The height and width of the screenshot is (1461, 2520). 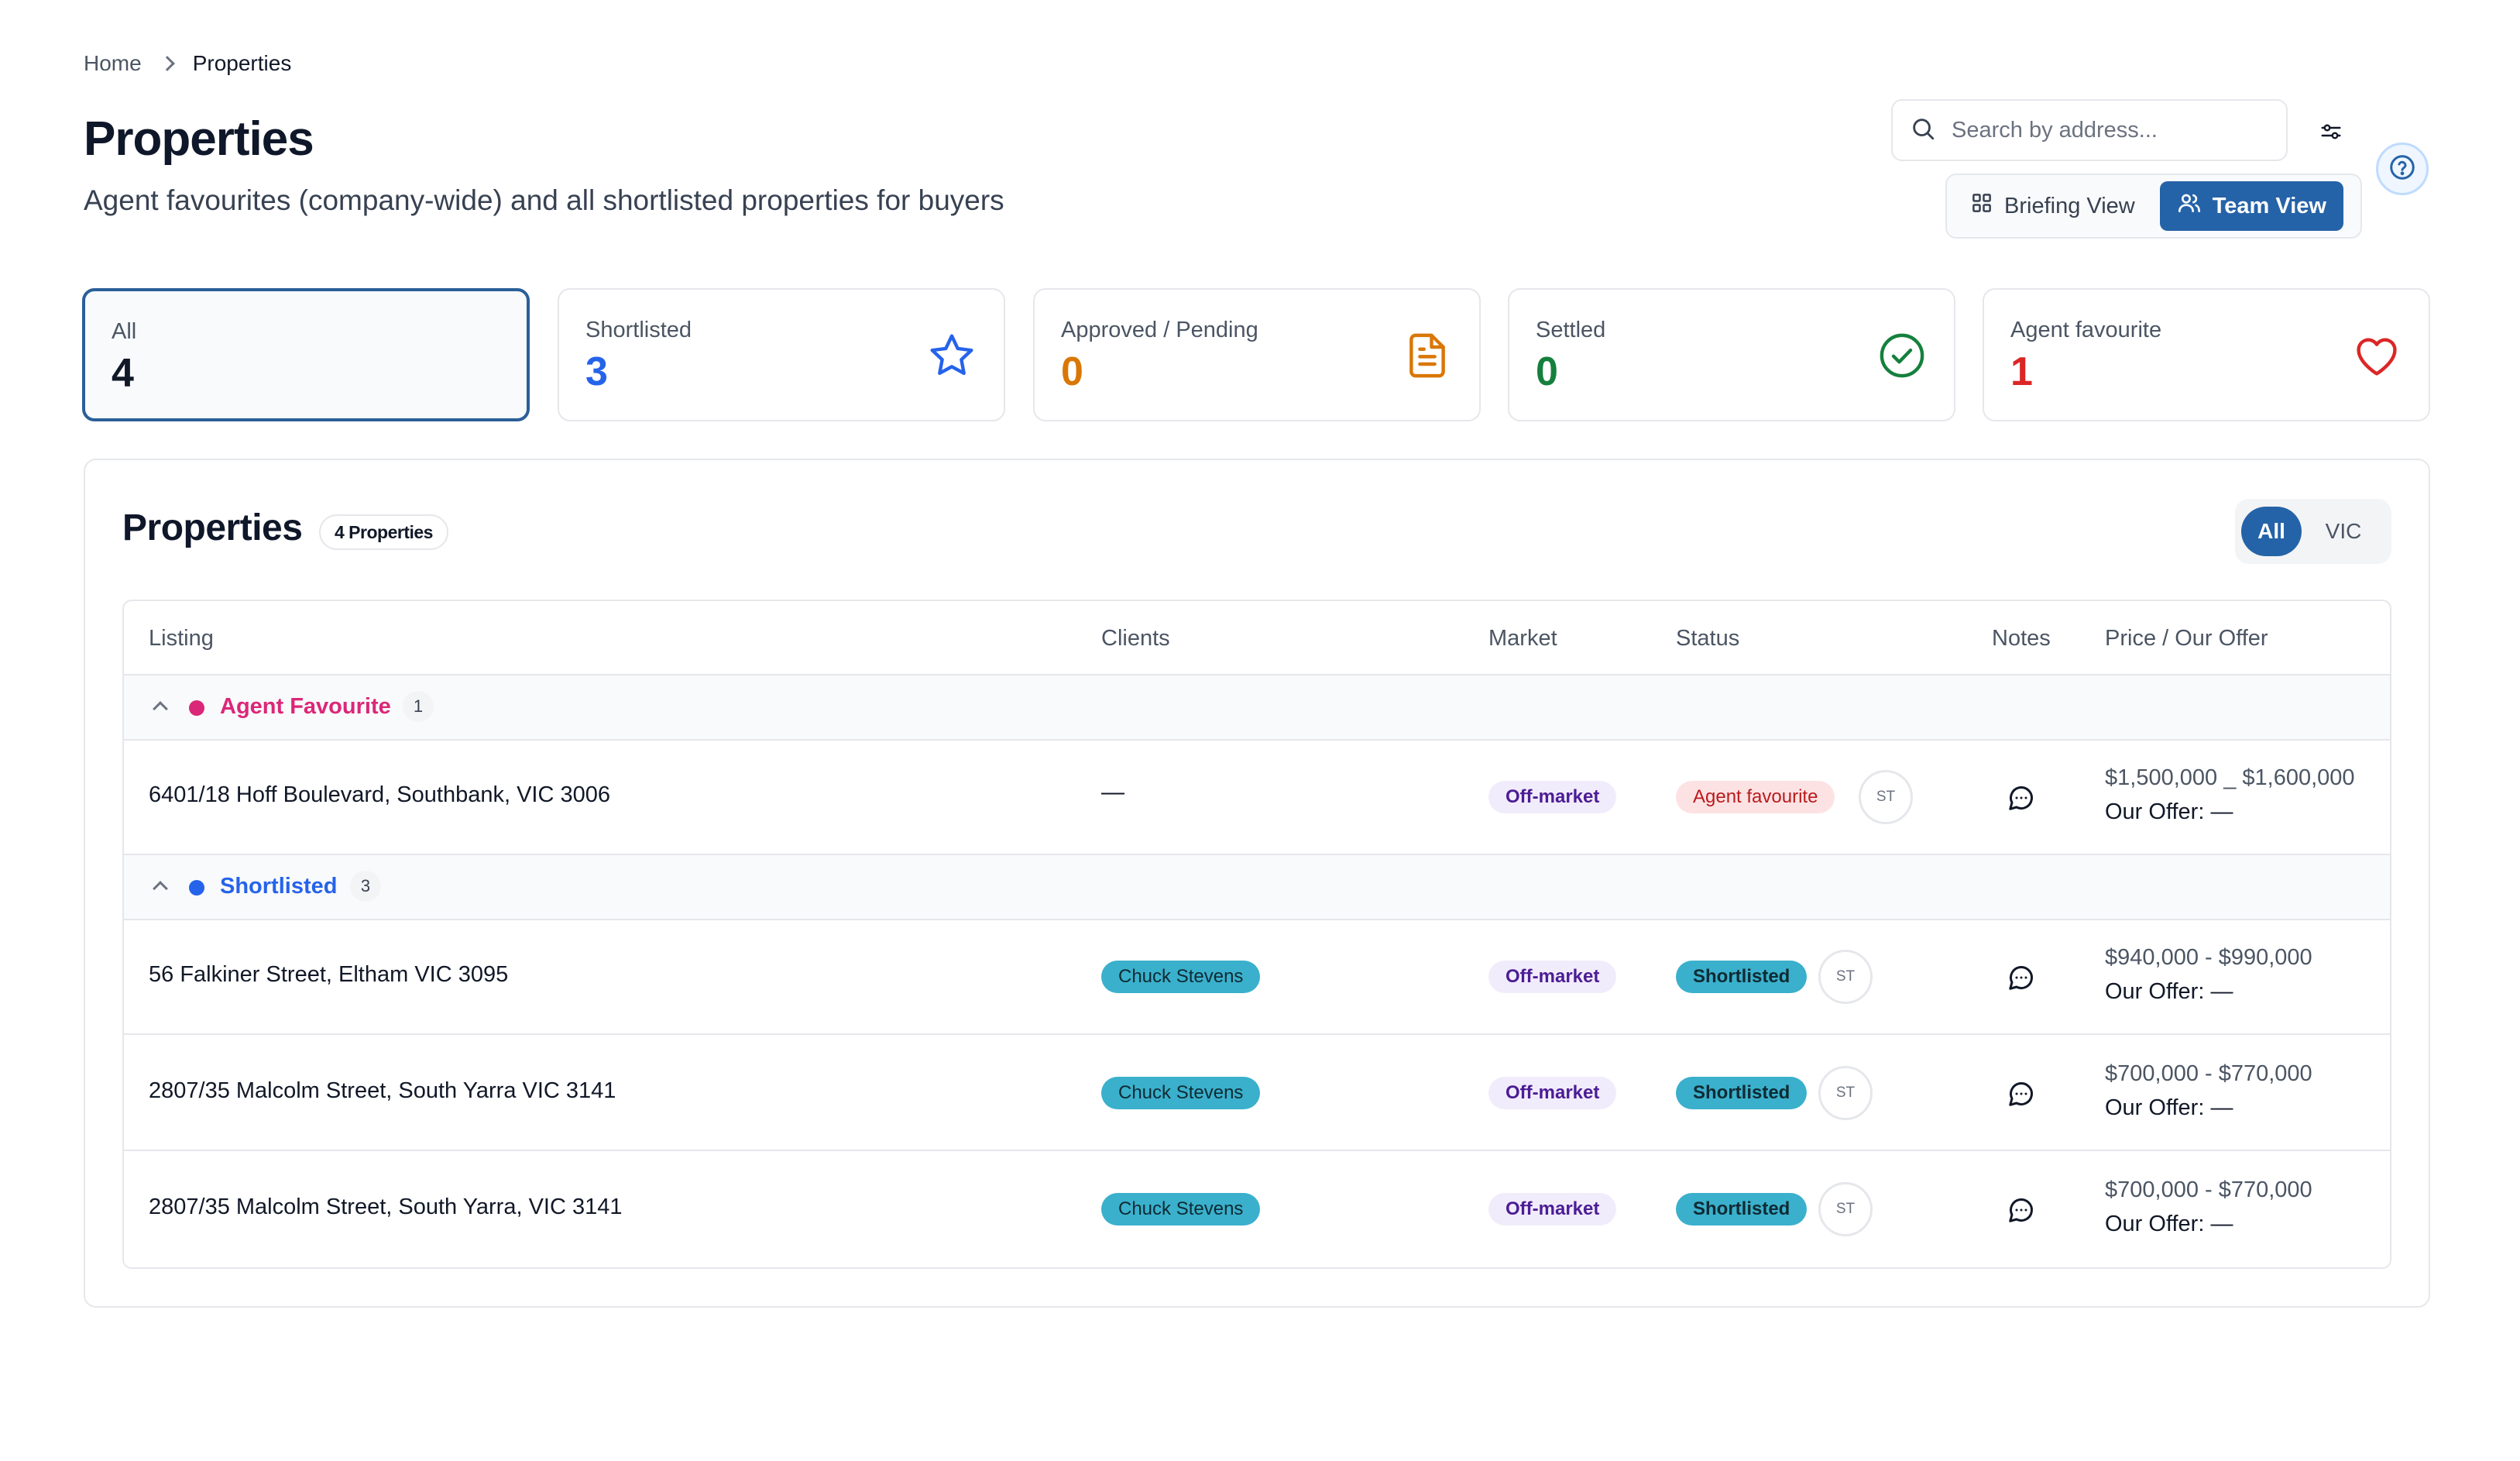 I want to click on stat-value: 4, so click(x=123, y=373).